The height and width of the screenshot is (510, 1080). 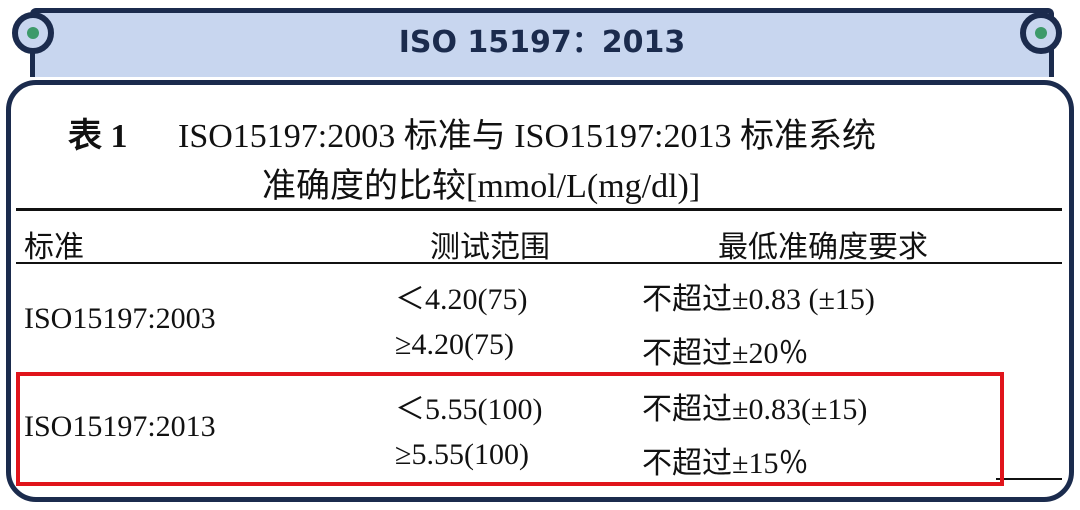 What do you see at coordinates (490, 247) in the screenshot?
I see `column-header: 测试范围` at bounding box center [490, 247].